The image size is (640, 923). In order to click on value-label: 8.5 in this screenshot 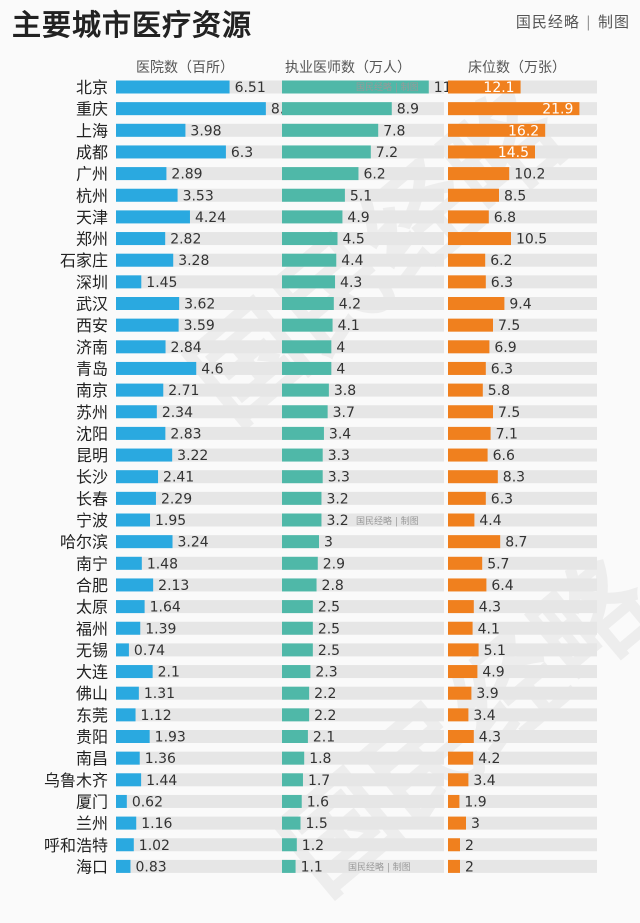, I will do `click(515, 196)`.